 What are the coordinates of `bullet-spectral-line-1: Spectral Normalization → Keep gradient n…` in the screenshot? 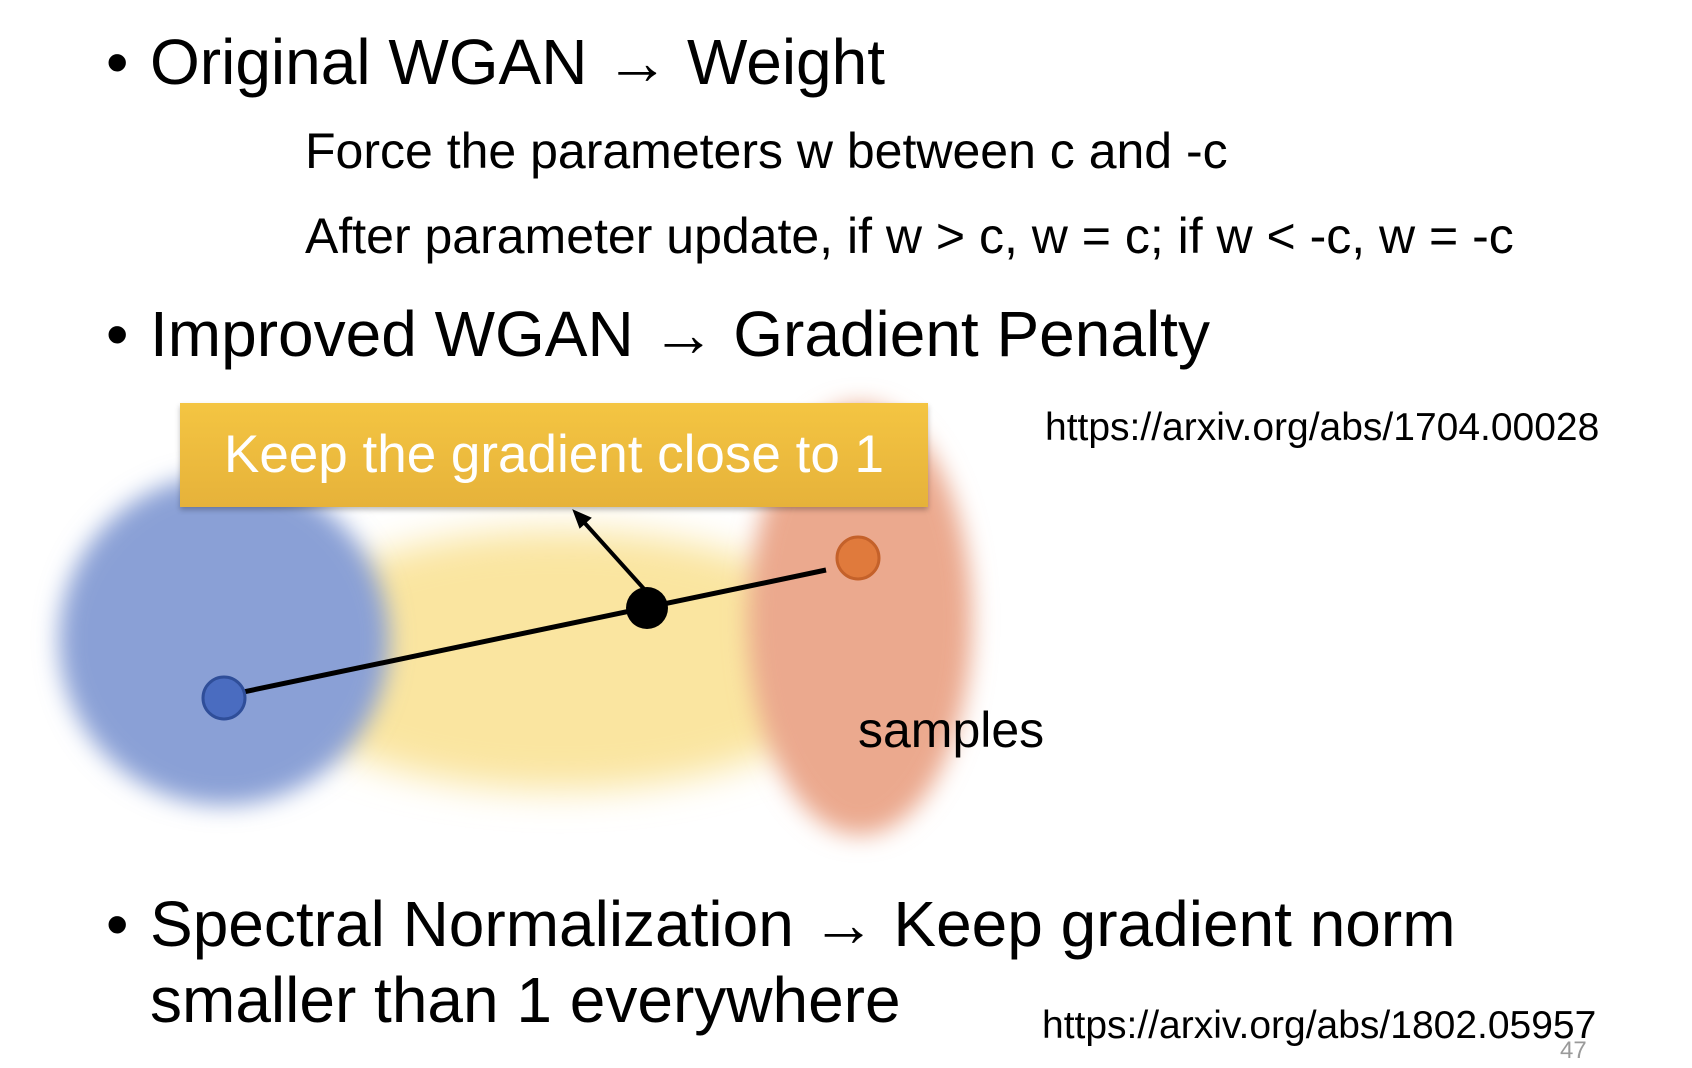 It's located at (803, 924).